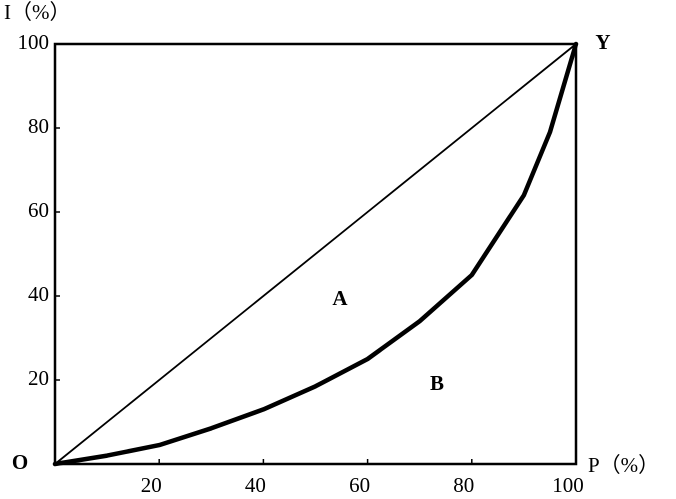  I want to click on x-axis-label: P（%）, so click(623, 465).